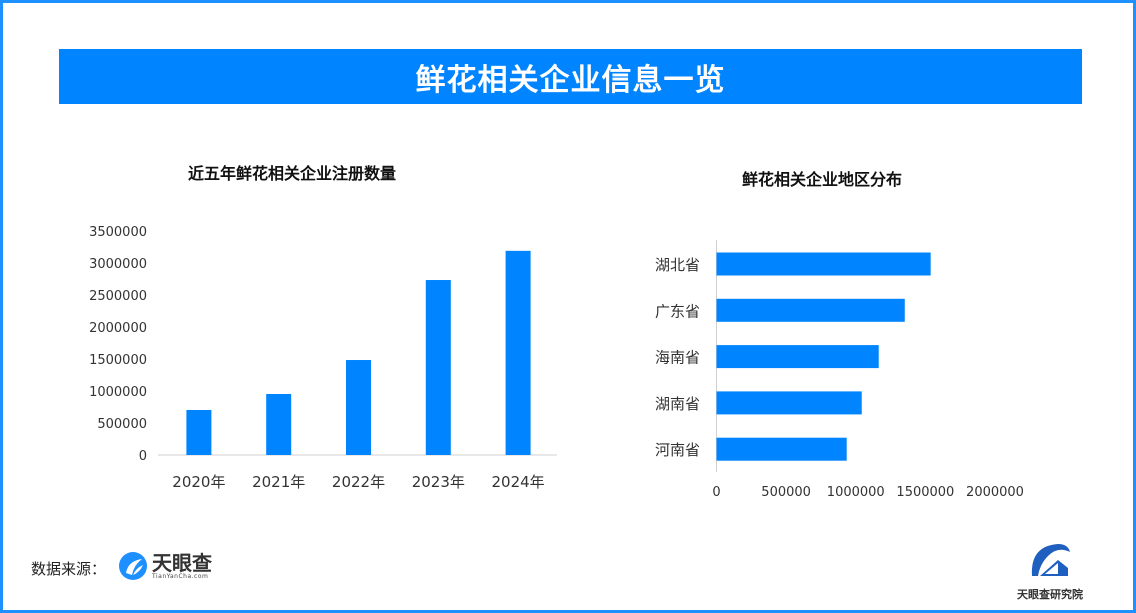  Describe the element at coordinates (69, 569) in the screenshot. I see `data-source-label: 数据来源：` at that location.